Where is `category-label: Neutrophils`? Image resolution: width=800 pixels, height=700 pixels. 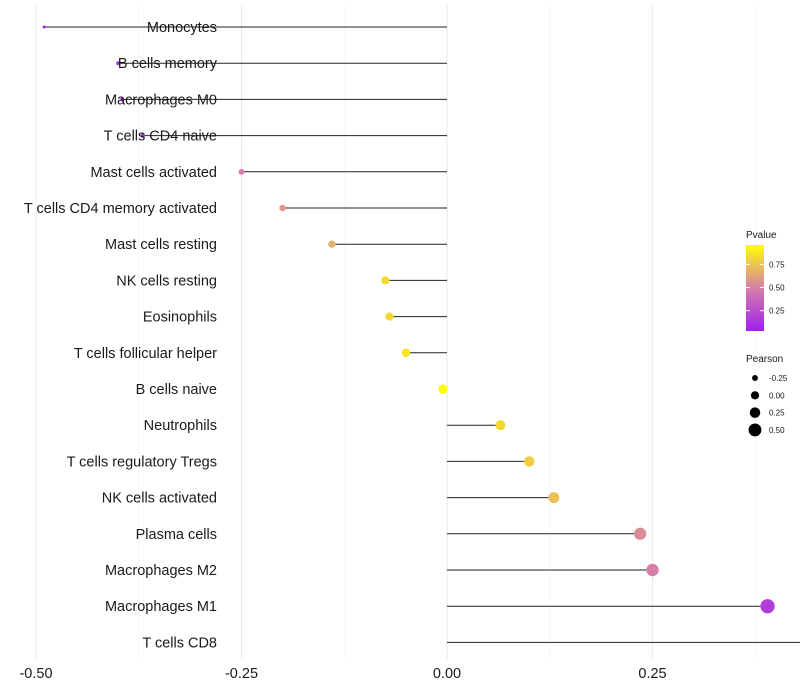
category-label: Neutrophils is located at coordinates (180, 426).